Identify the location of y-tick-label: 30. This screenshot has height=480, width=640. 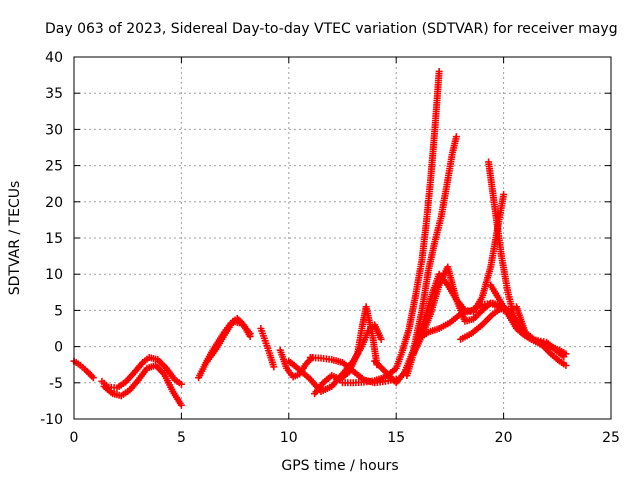
(54, 130).